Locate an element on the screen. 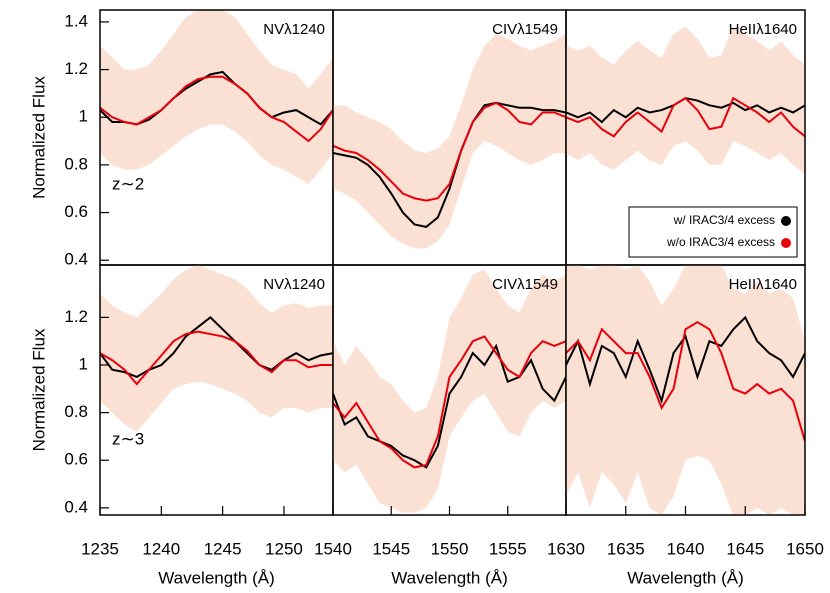  legend-box is located at coordinates (713, 232).